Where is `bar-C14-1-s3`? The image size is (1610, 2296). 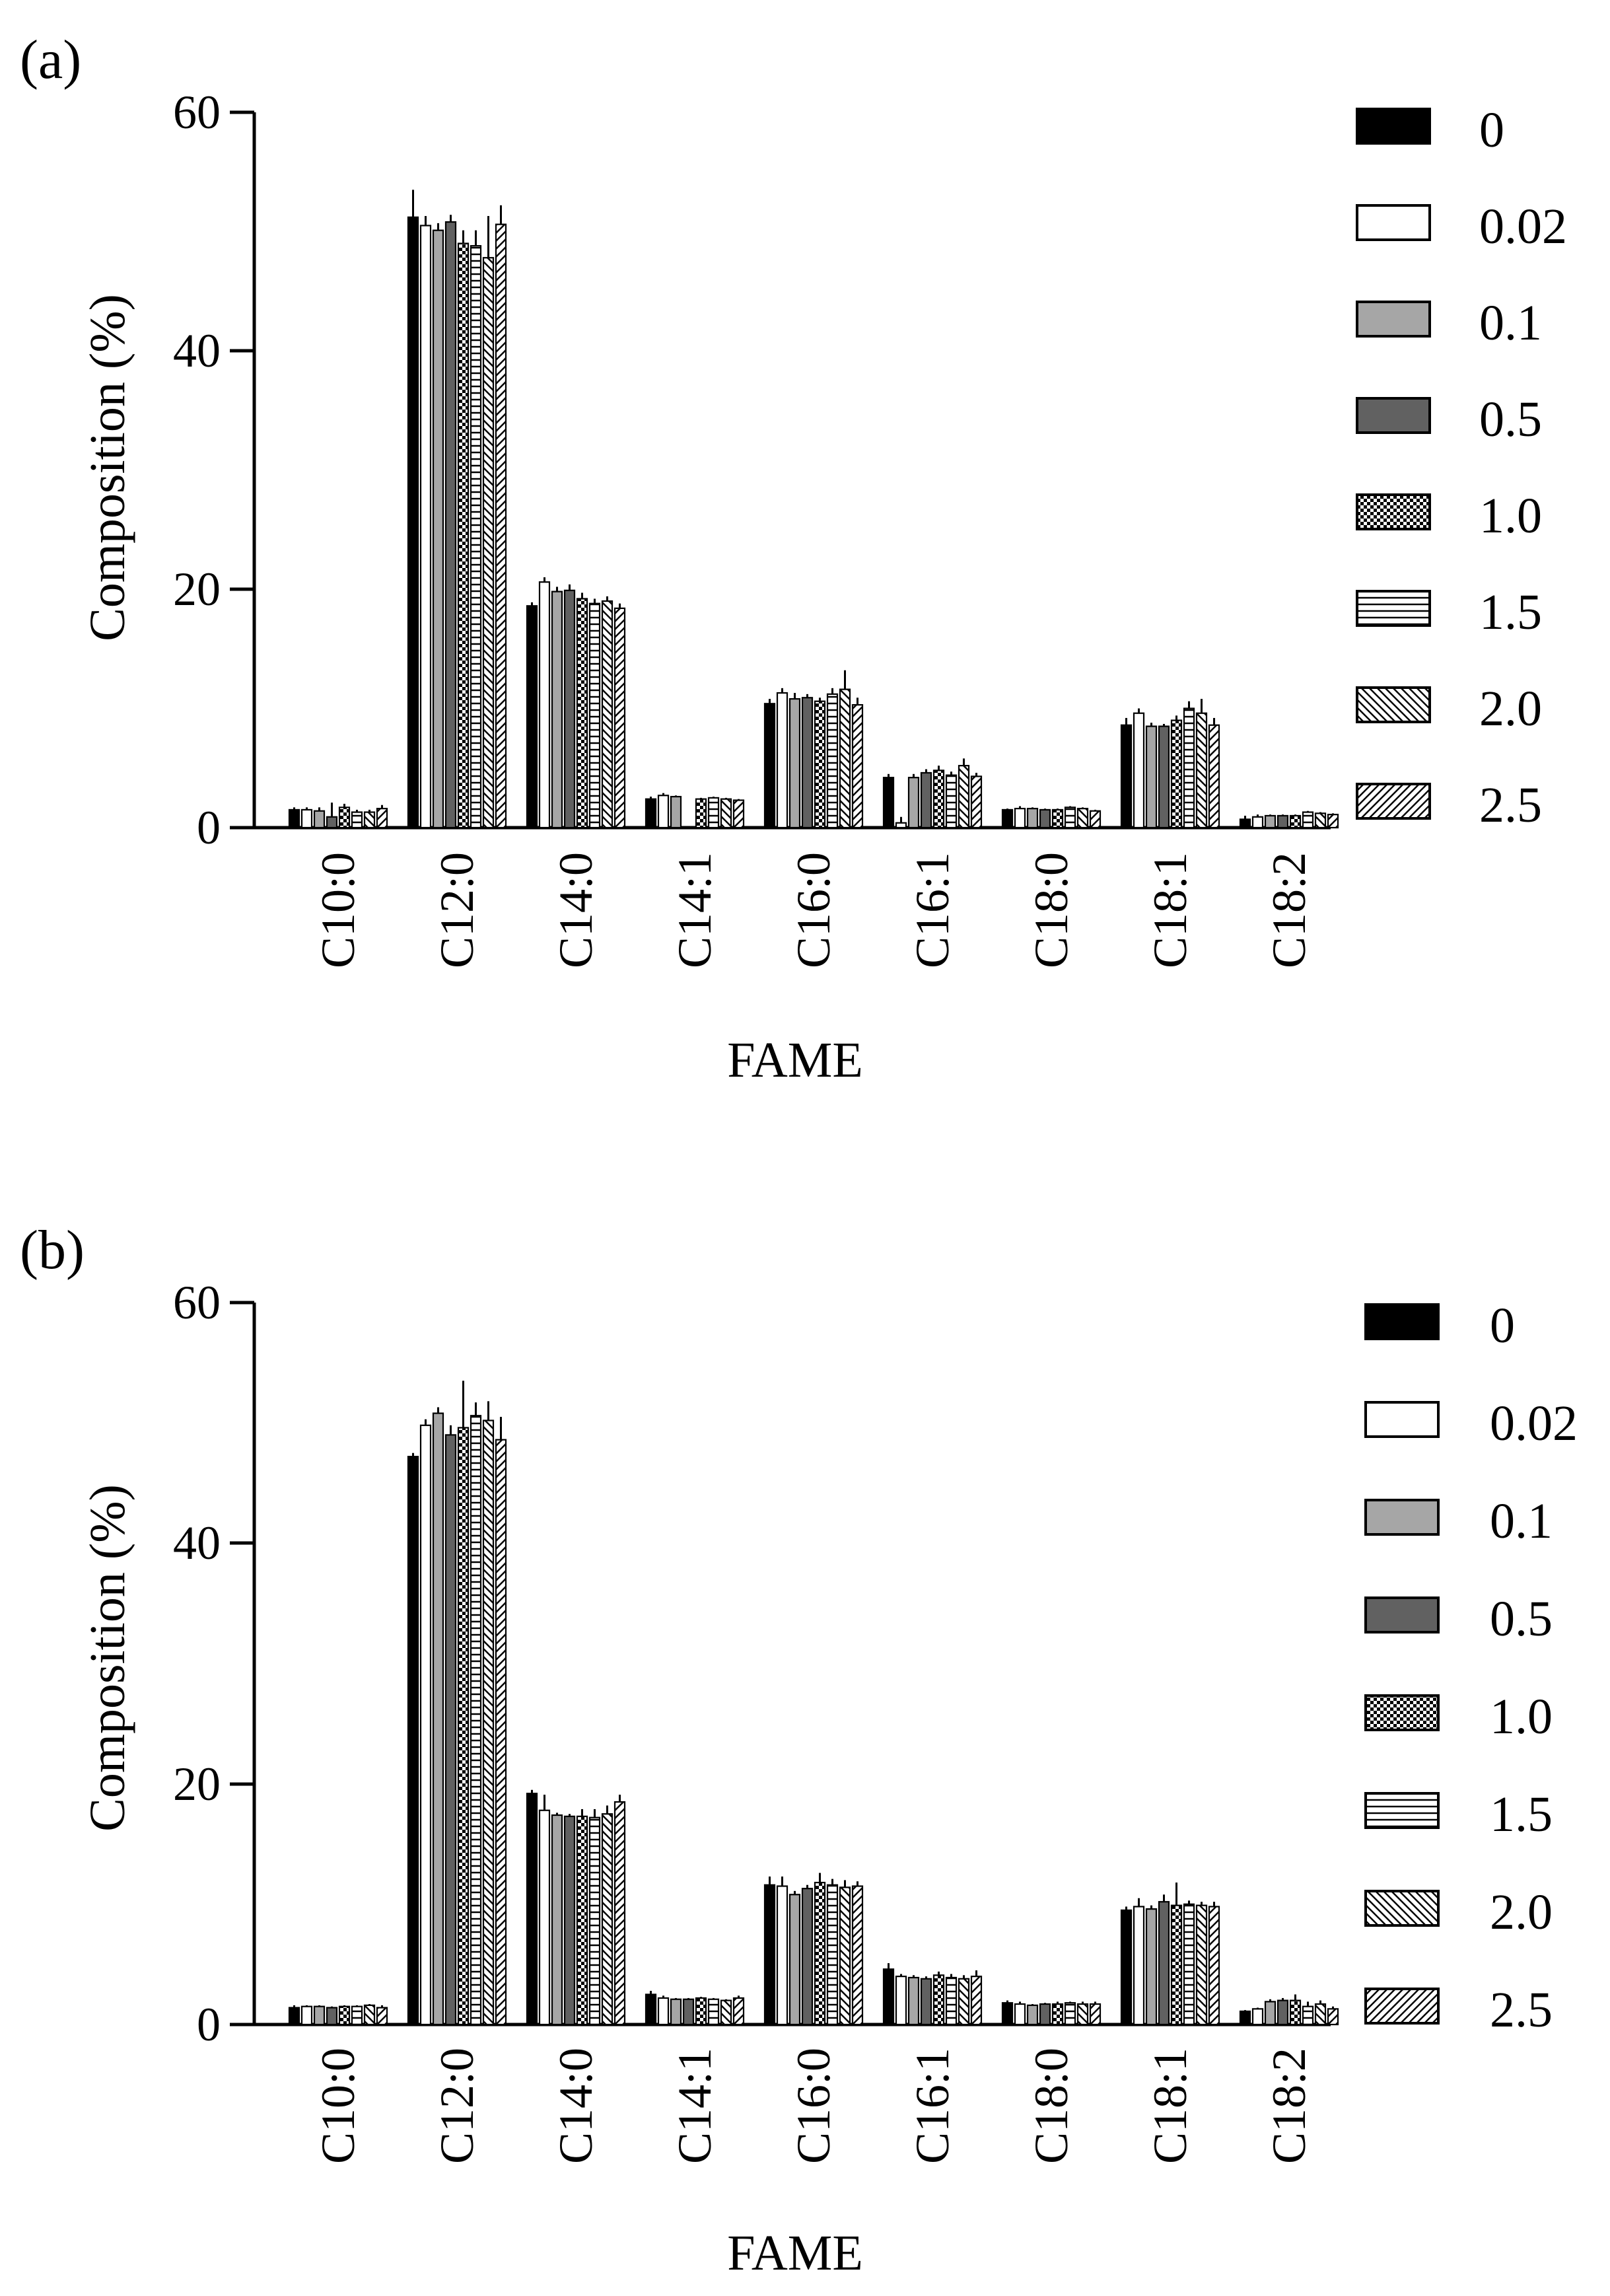 bar-C14-1-s3 is located at coordinates (688, 2012).